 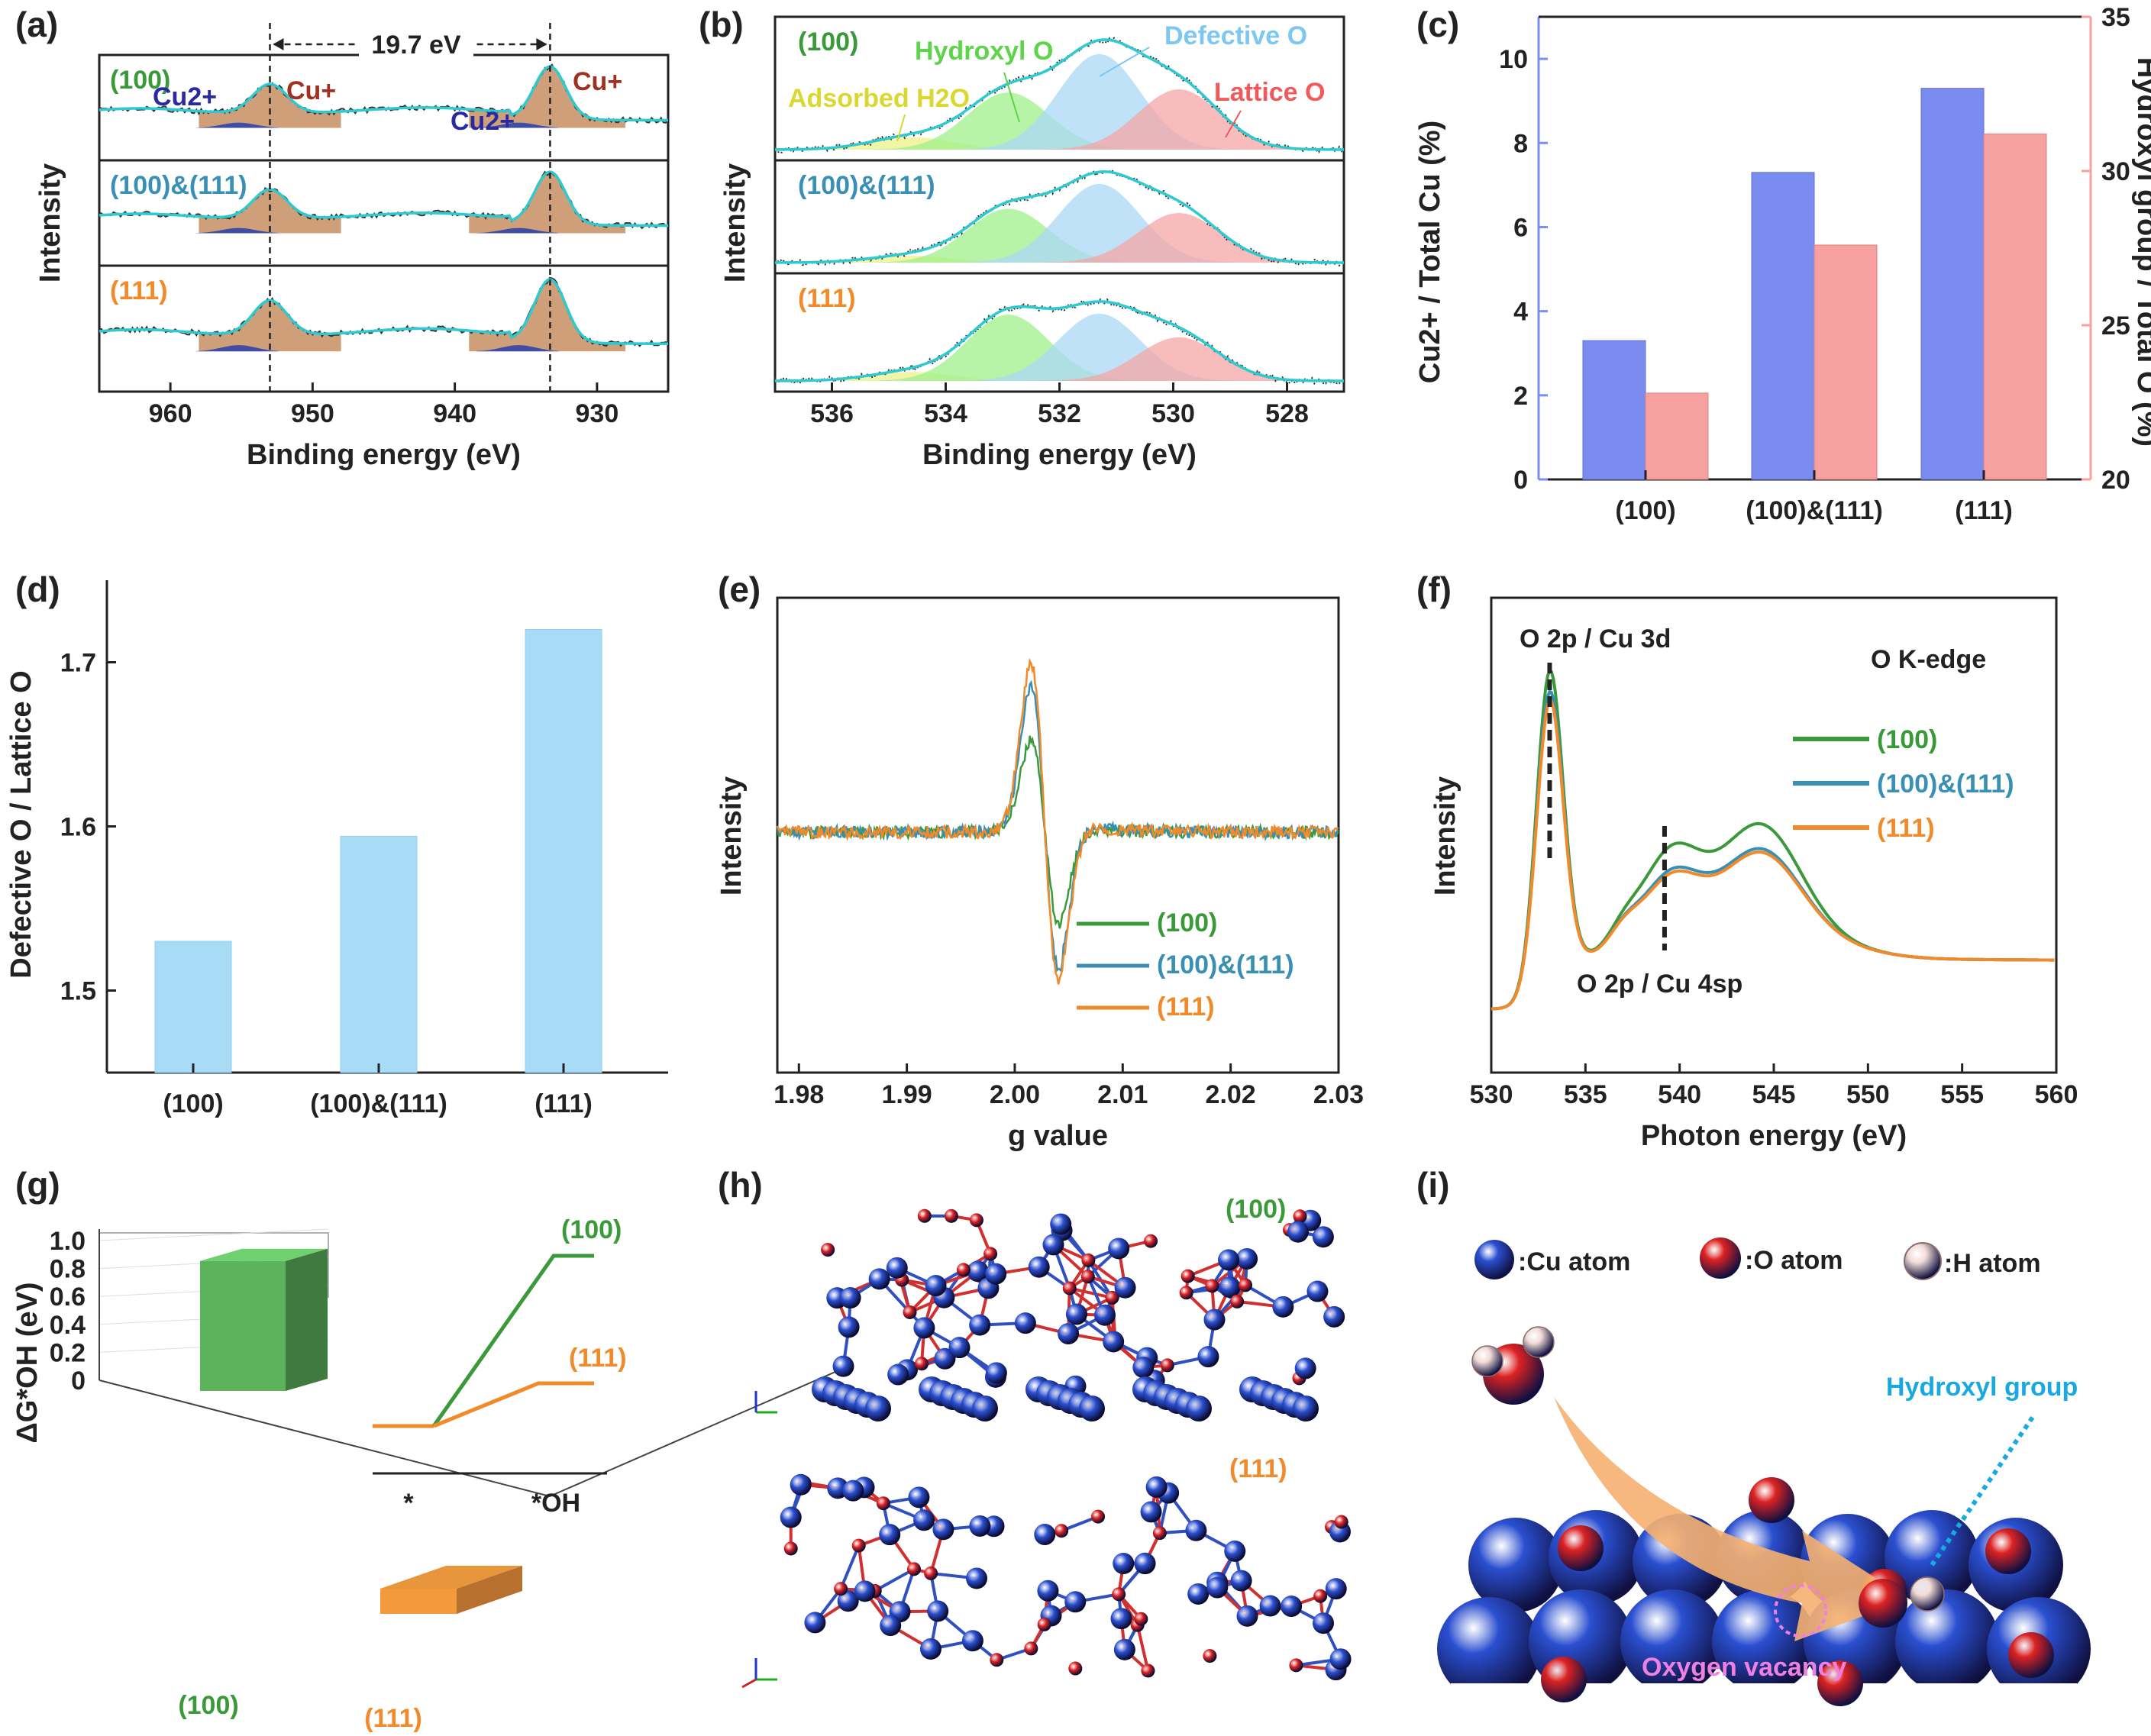 I want to click on c-x-tick-label: (100)&(111), so click(x=1815, y=511).